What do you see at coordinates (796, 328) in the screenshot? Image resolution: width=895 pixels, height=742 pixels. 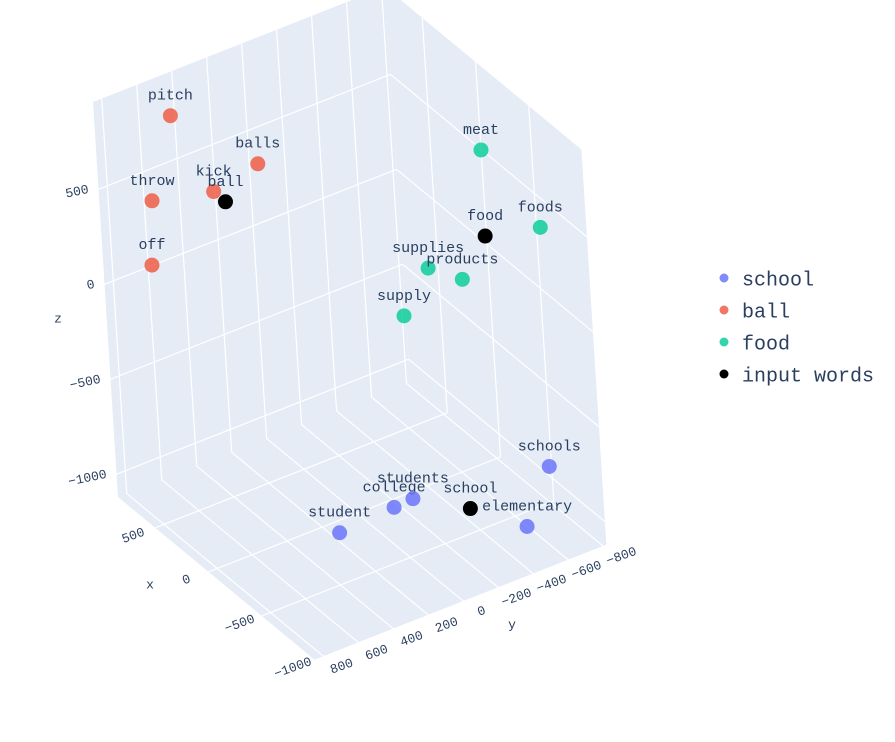 I see `legend: school ball food input words` at bounding box center [796, 328].